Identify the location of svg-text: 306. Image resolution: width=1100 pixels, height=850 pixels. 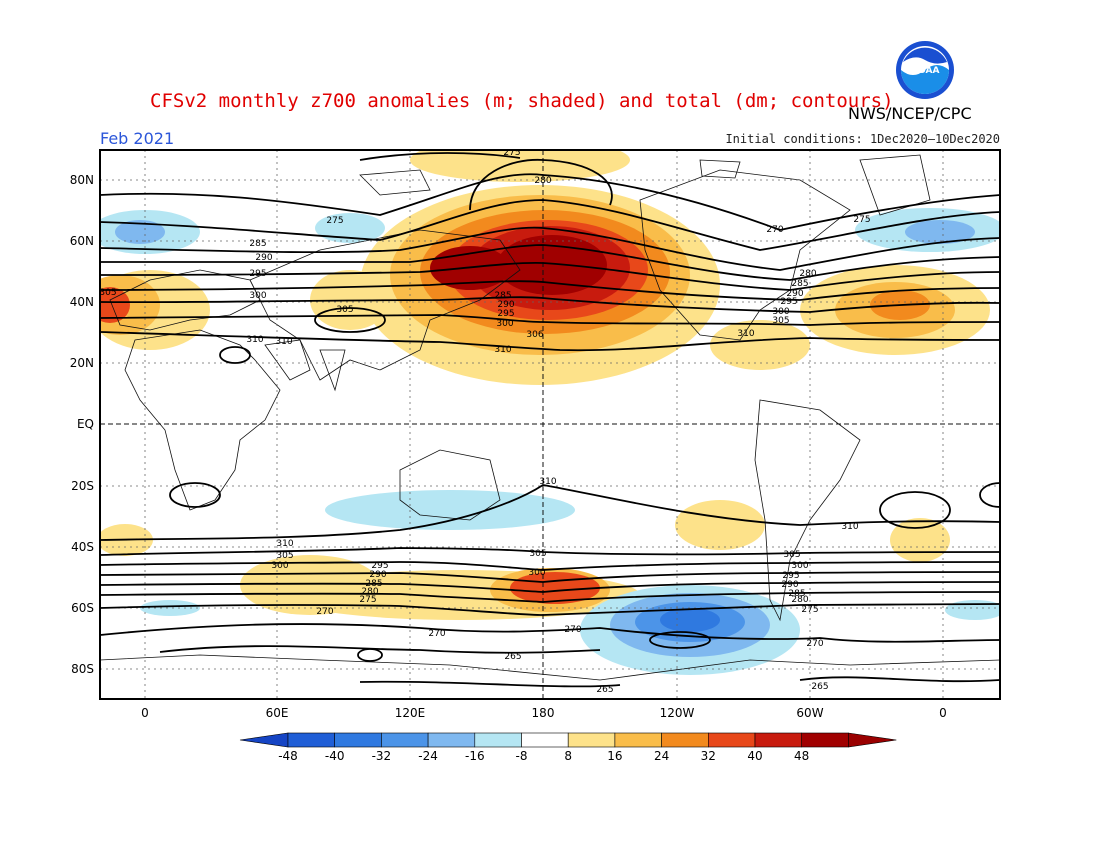
(534, 335).